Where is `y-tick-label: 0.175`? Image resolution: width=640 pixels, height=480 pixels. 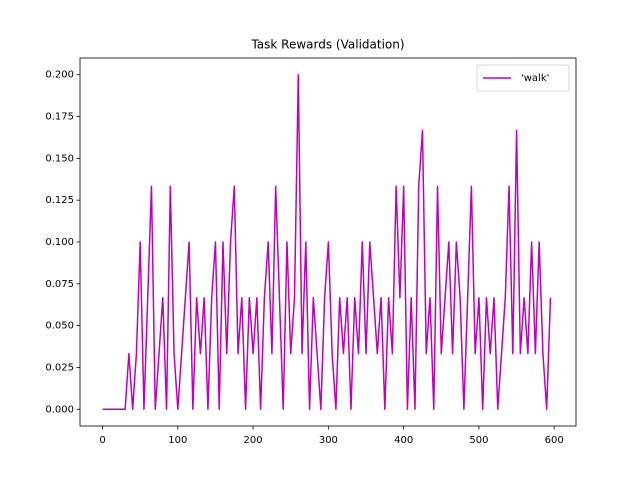
y-tick-label: 0.175 is located at coordinates (59, 117).